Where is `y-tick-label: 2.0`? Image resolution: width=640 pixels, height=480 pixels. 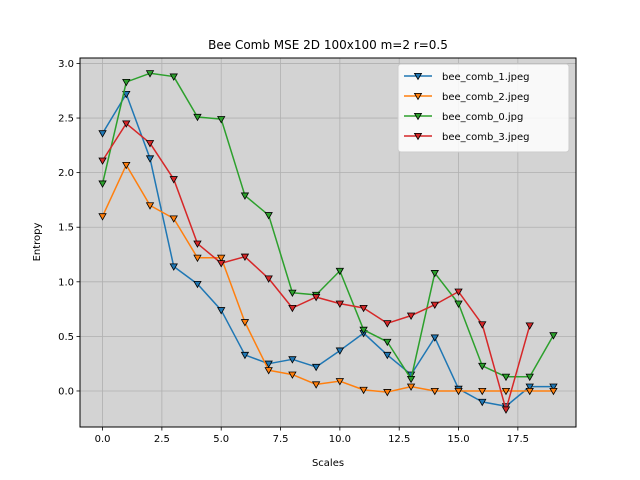
y-tick-label: 2.0 is located at coordinates (66, 173).